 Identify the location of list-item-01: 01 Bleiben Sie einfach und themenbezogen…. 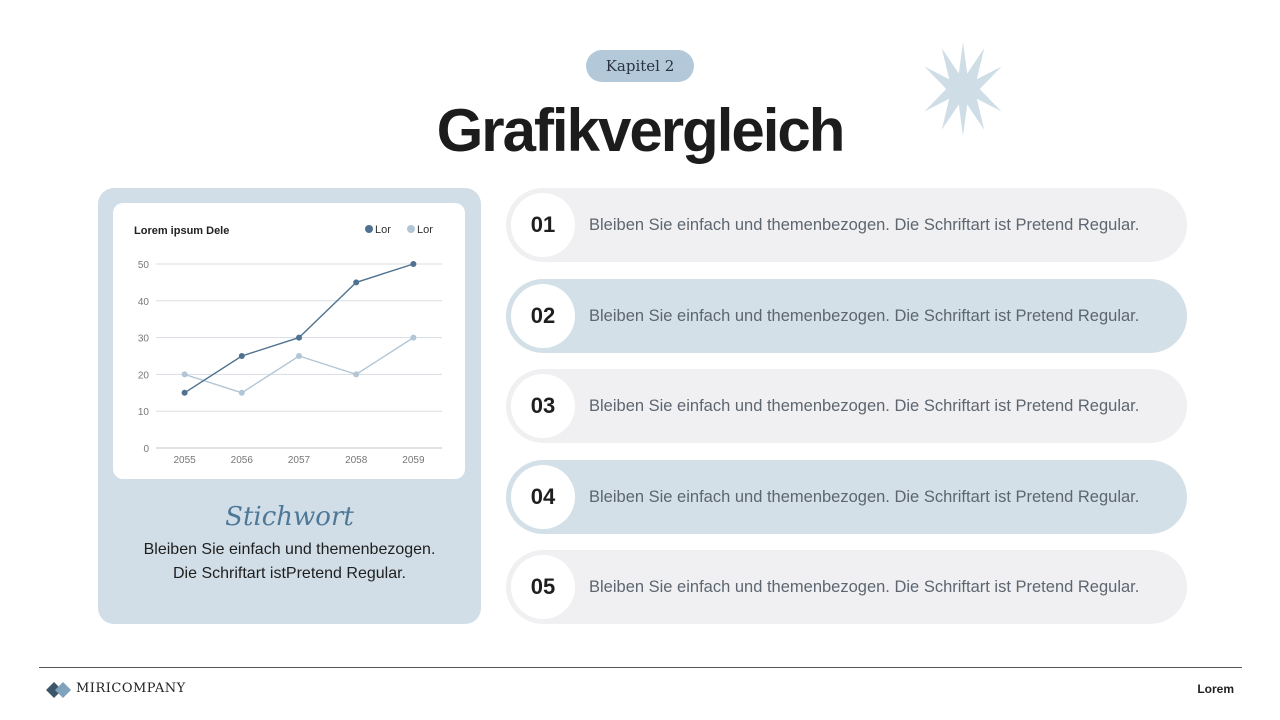
(846, 225).